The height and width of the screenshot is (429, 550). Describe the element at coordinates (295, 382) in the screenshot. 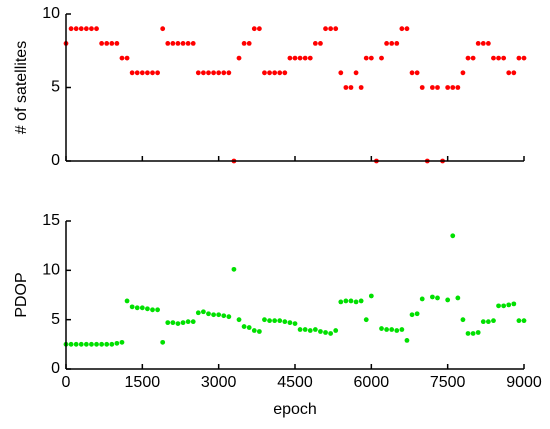

I see `x-tick-label: 4500` at that location.